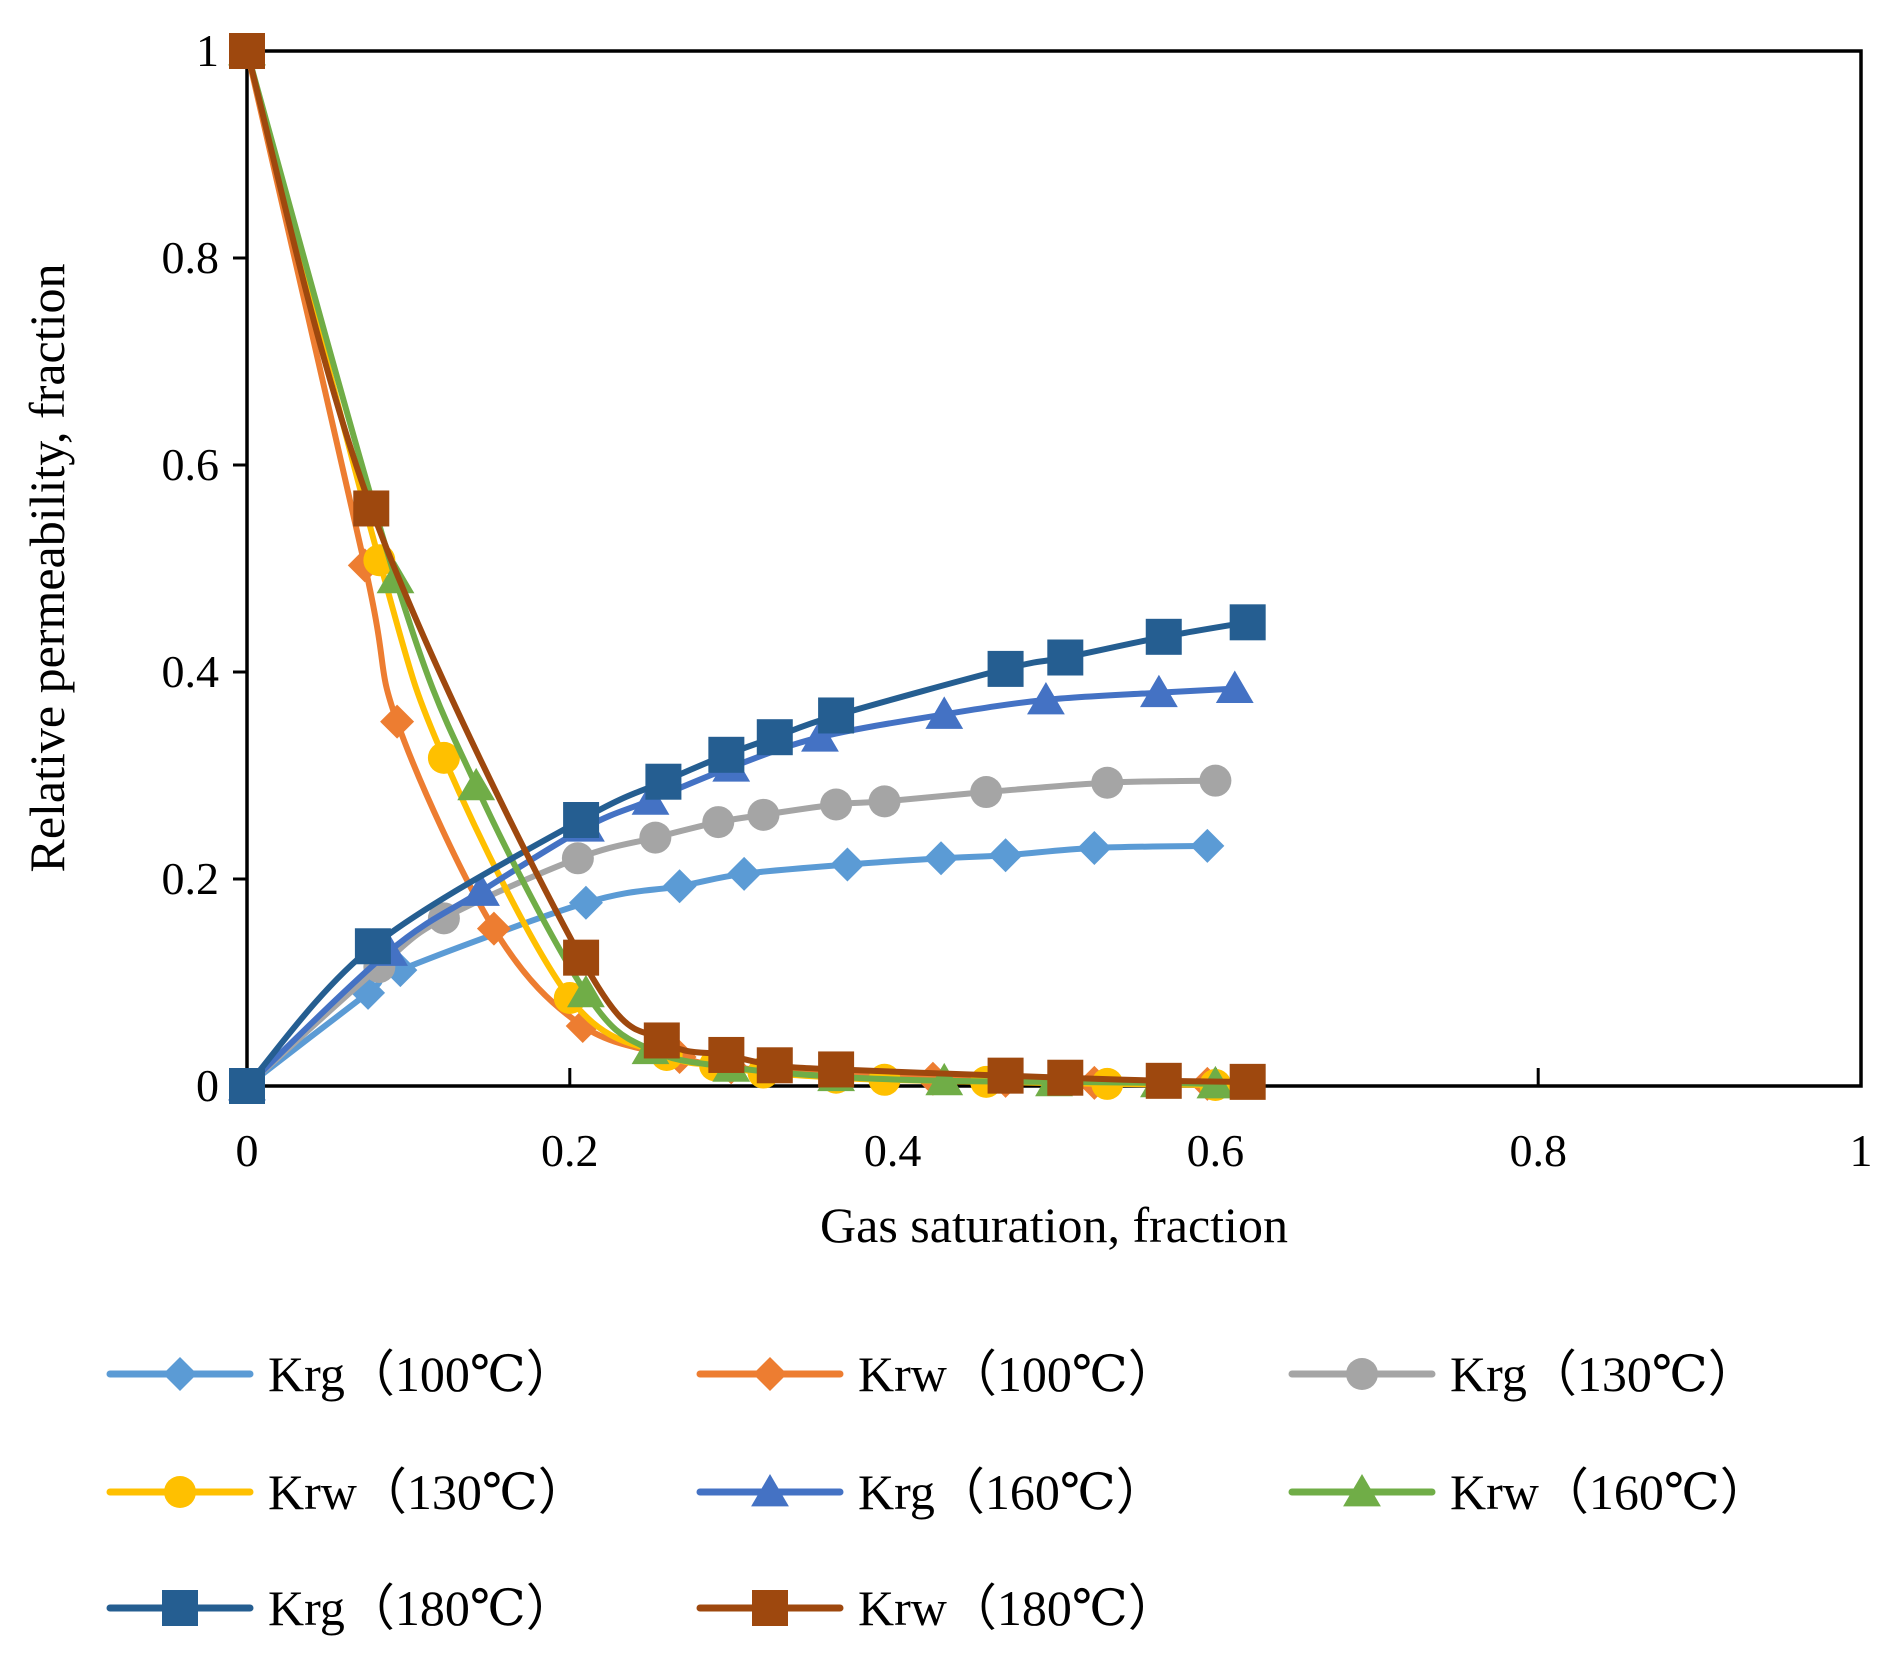 The height and width of the screenshot is (1662, 1895). I want to click on x-tick-label: 0.4, so click(893, 1150).